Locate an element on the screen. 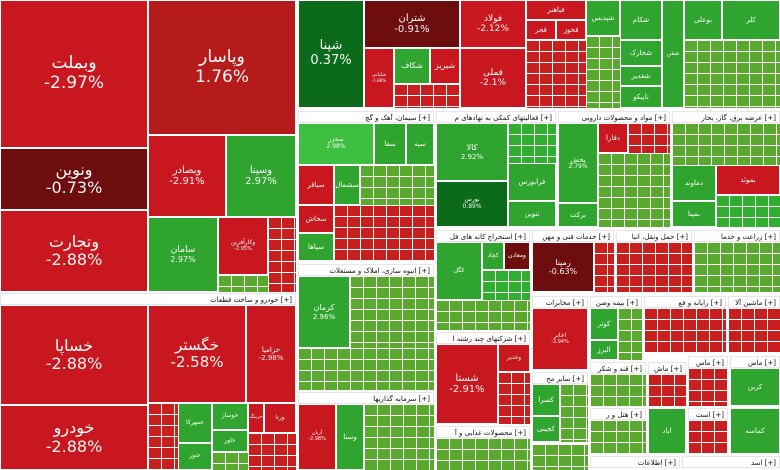 The width and height of the screenshot is (780, 470). tile-khemehrka: خمهرکا is located at coordinates (195, 423).